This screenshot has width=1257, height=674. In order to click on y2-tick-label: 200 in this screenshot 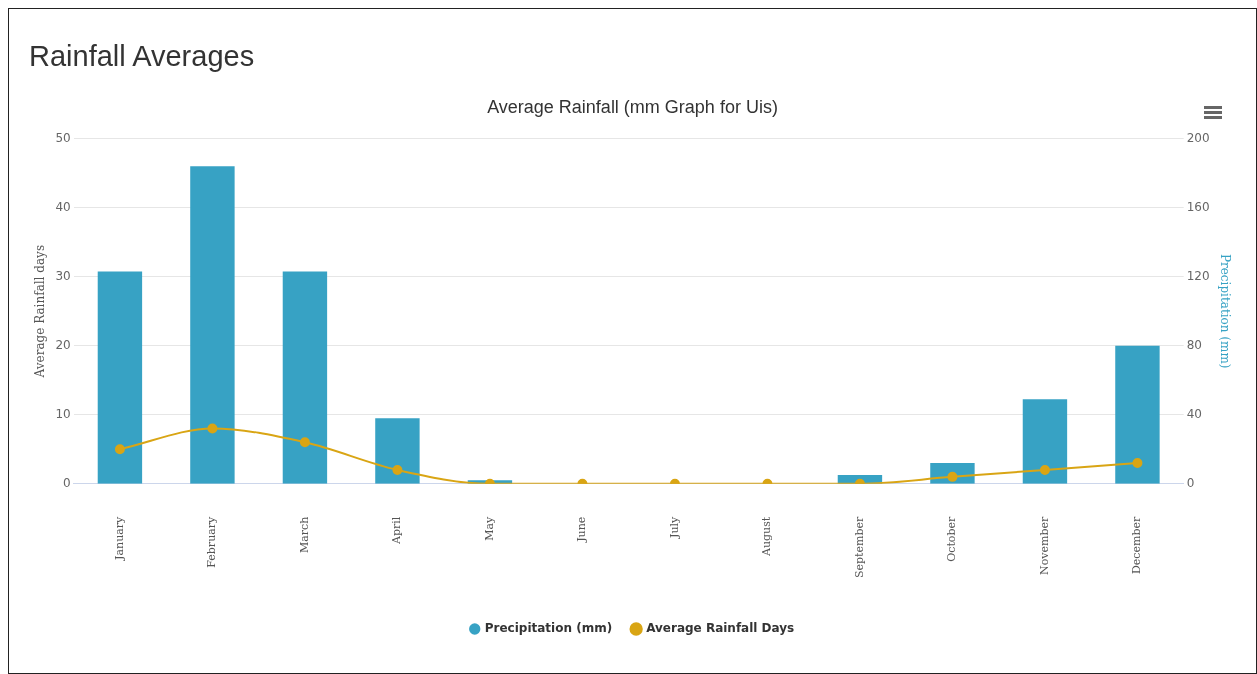, I will do `click(1198, 137)`.